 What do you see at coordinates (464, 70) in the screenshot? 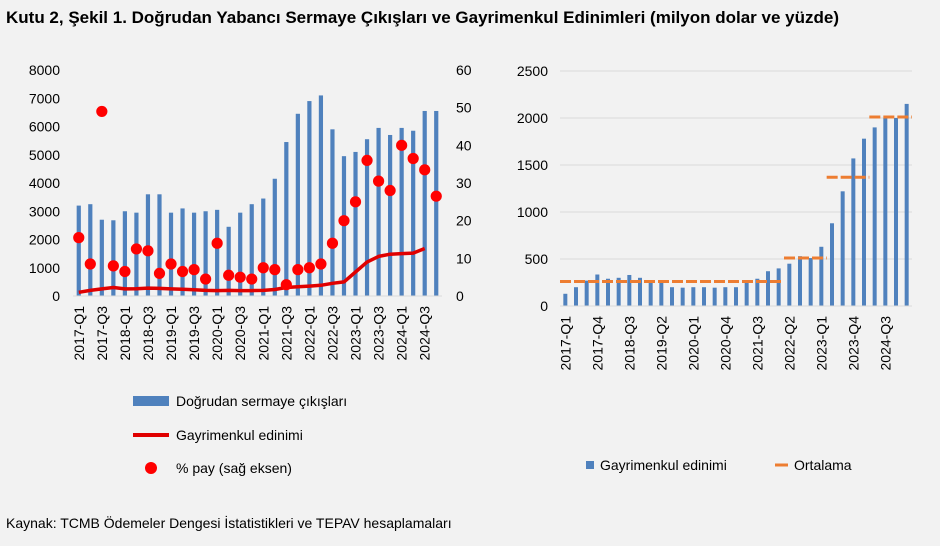
I see `y2-tick-label: 60` at bounding box center [464, 70].